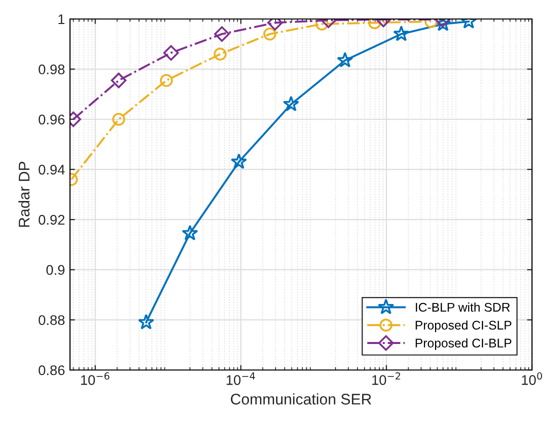  I want to click on y-tick-label: 0.9, so click(55, 270).